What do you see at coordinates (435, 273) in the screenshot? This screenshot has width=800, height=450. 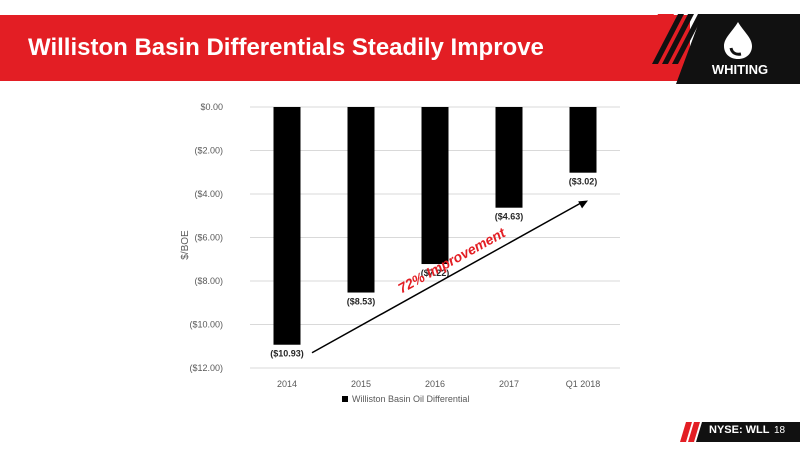 I see `data-label: ($7.22)` at bounding box center [435, 273].